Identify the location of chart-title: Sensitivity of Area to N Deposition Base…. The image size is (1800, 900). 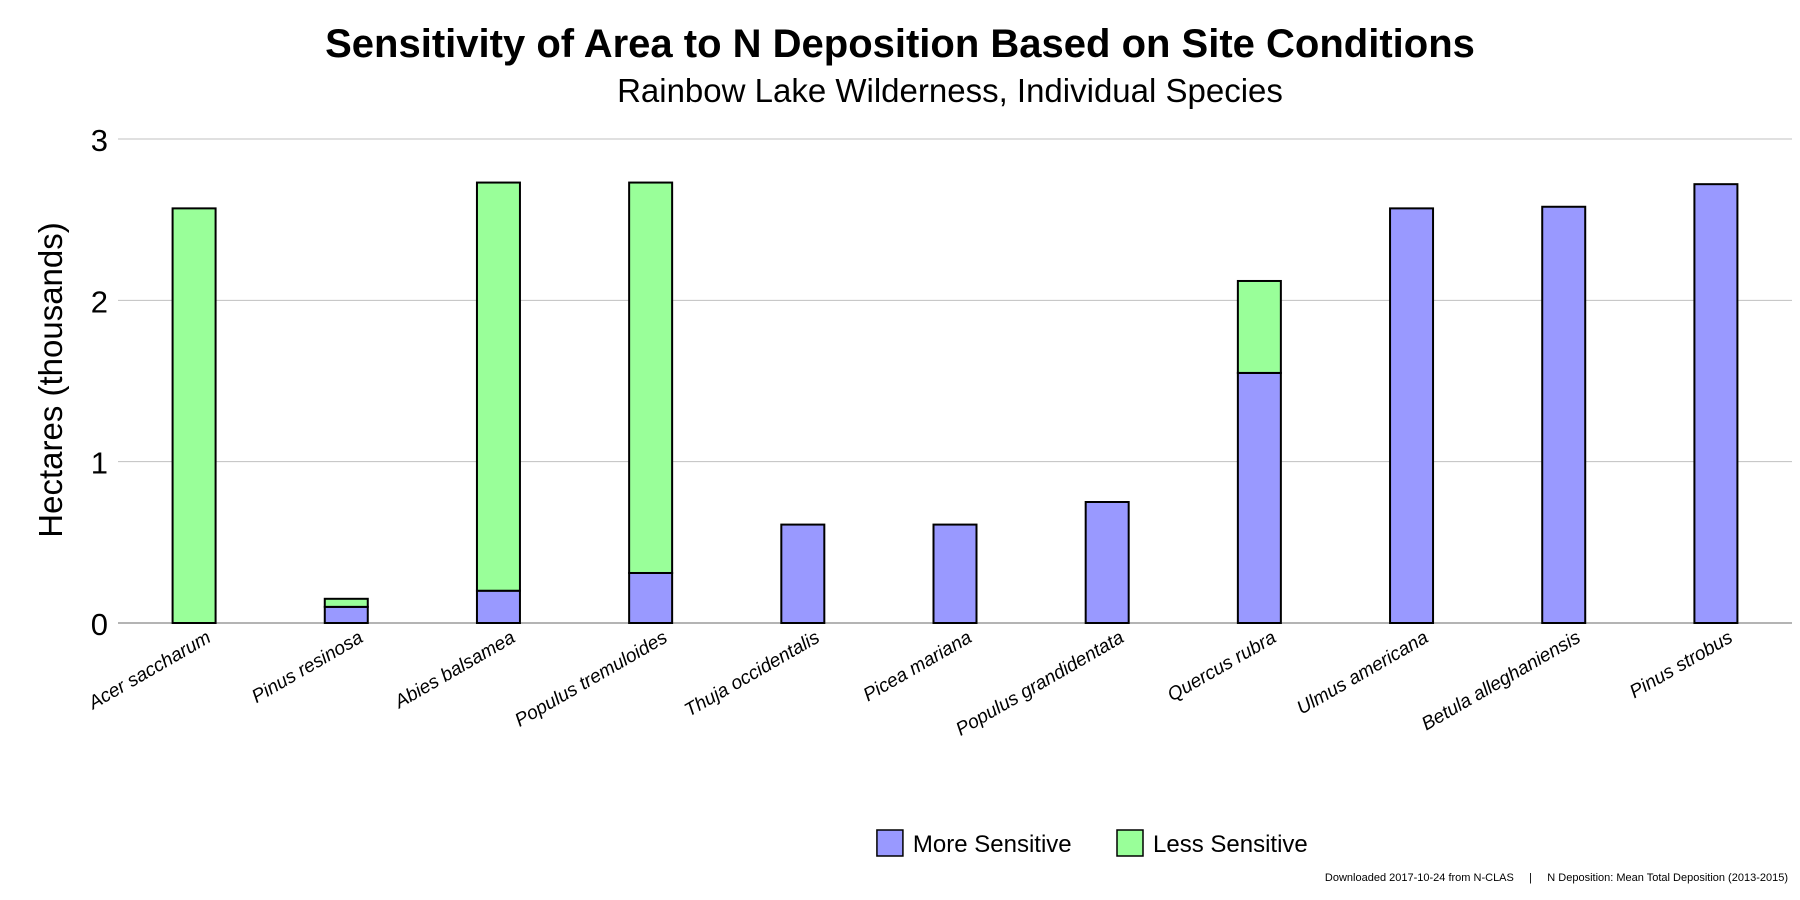
(900, 44).